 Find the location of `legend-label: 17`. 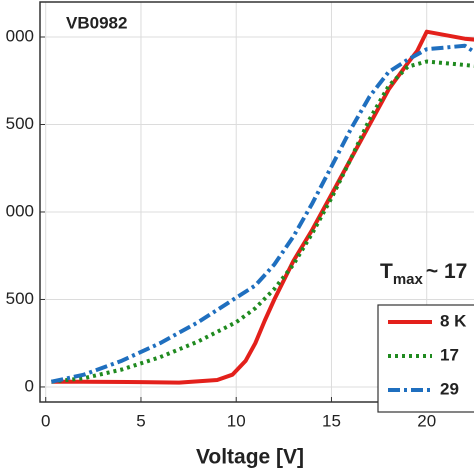

legend-label: 17 is located at coordinates (449, 354).